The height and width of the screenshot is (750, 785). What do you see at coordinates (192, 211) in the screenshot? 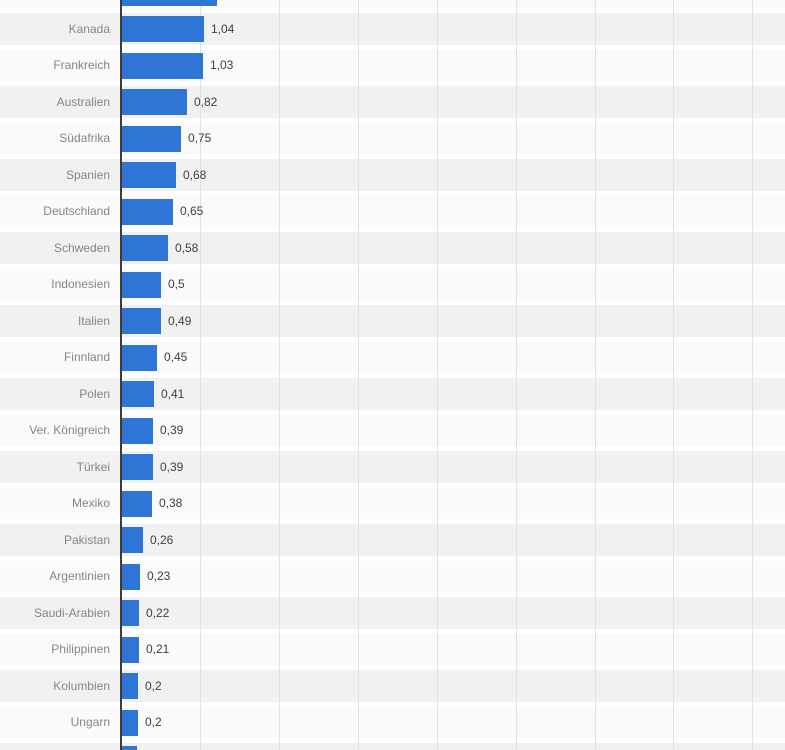
I see `value-label: 0,65` at bounding box center [192, 211].